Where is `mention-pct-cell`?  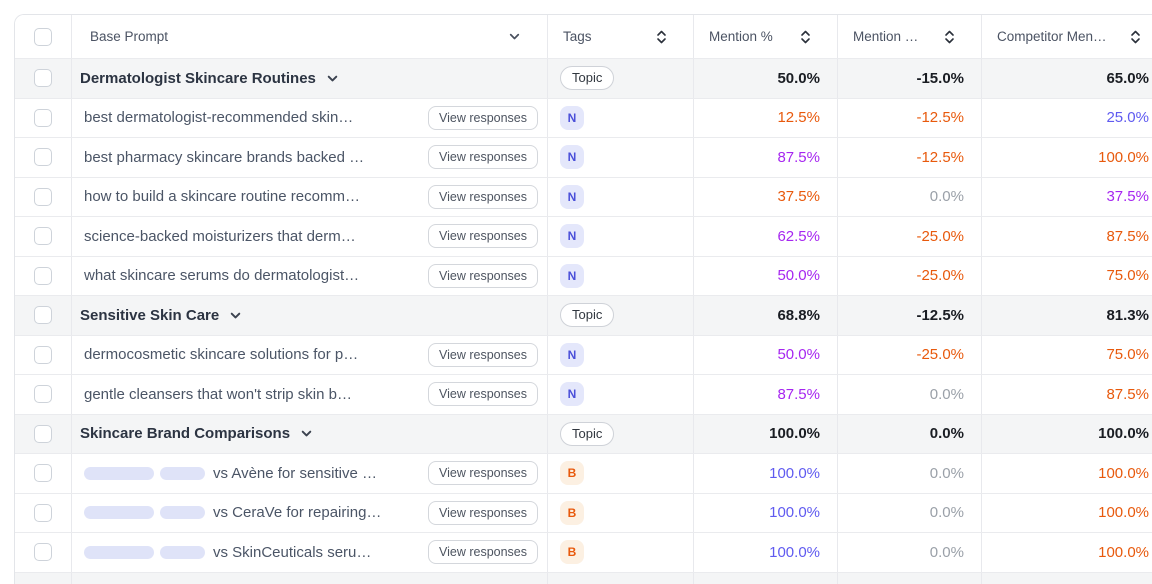
mention-pct-cell is located at coordinates (766, 578).